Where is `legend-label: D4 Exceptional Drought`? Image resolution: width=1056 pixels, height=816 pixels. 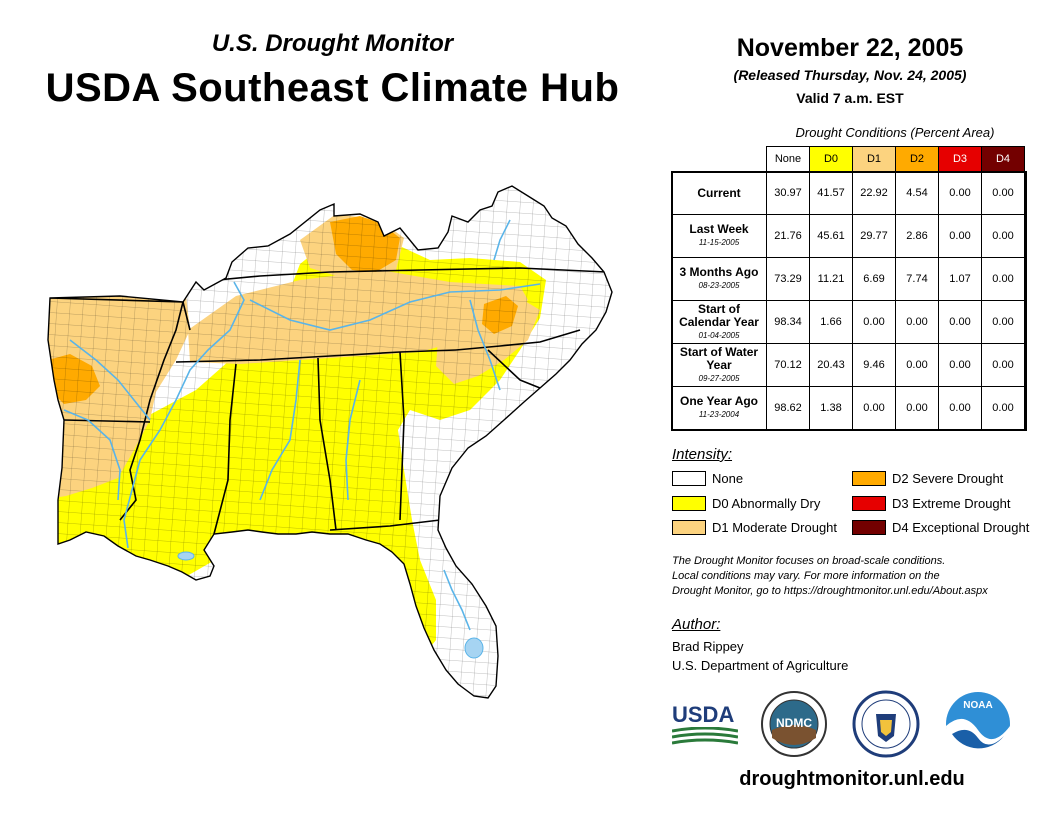 legend-label: D4 Exceptional Drought is located at coordinates (961, 527).